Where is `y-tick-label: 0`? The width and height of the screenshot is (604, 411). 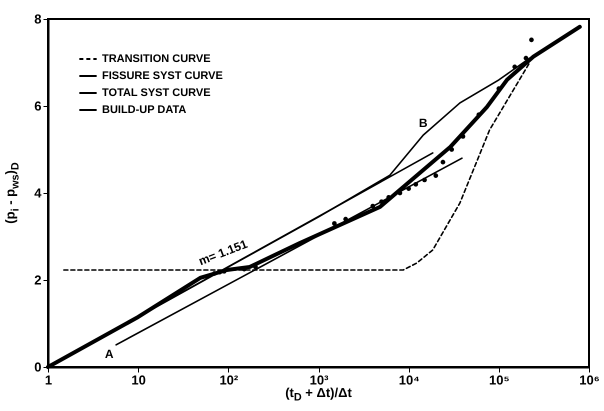
y-tick-label: 0 is located at coordinates (38, 367).